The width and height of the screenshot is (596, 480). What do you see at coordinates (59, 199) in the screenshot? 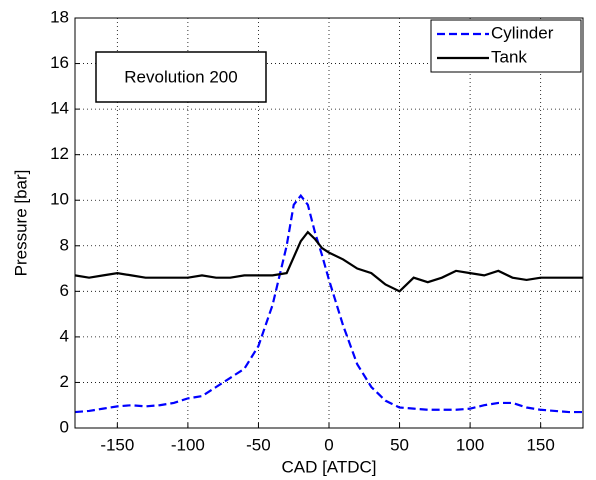
I see `y-tick-label: 10` at bounding box center [59, 199].